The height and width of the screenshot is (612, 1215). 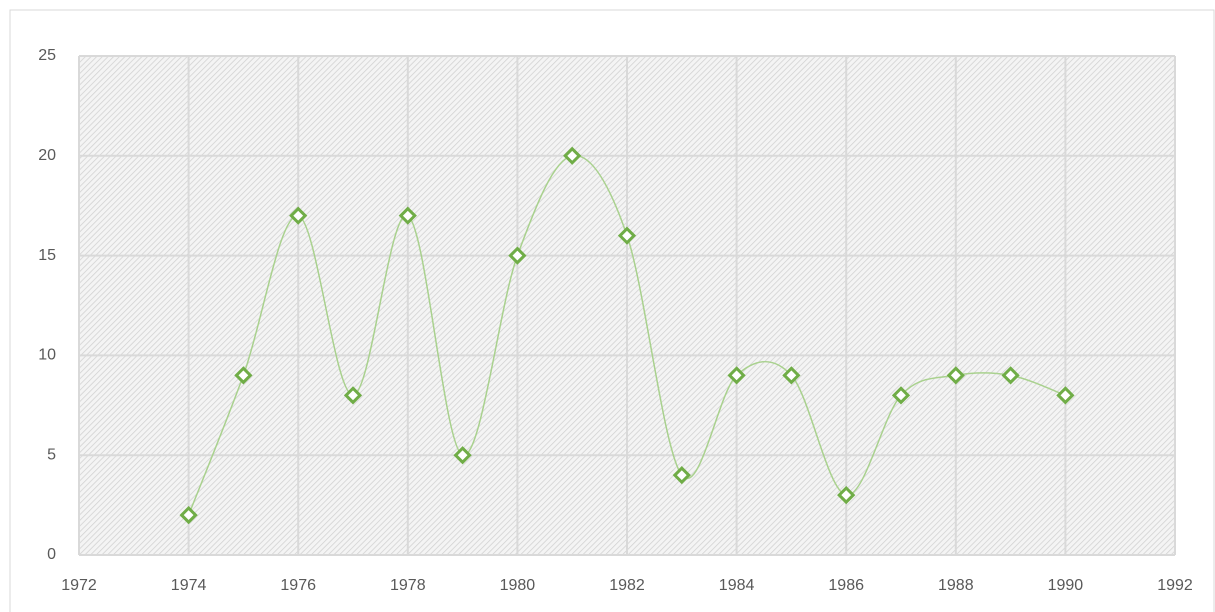 What do you see at coordinates (956, 585) in the screenshot?
I see `x-tick-label: 1988` at bounding box center [956, 585].